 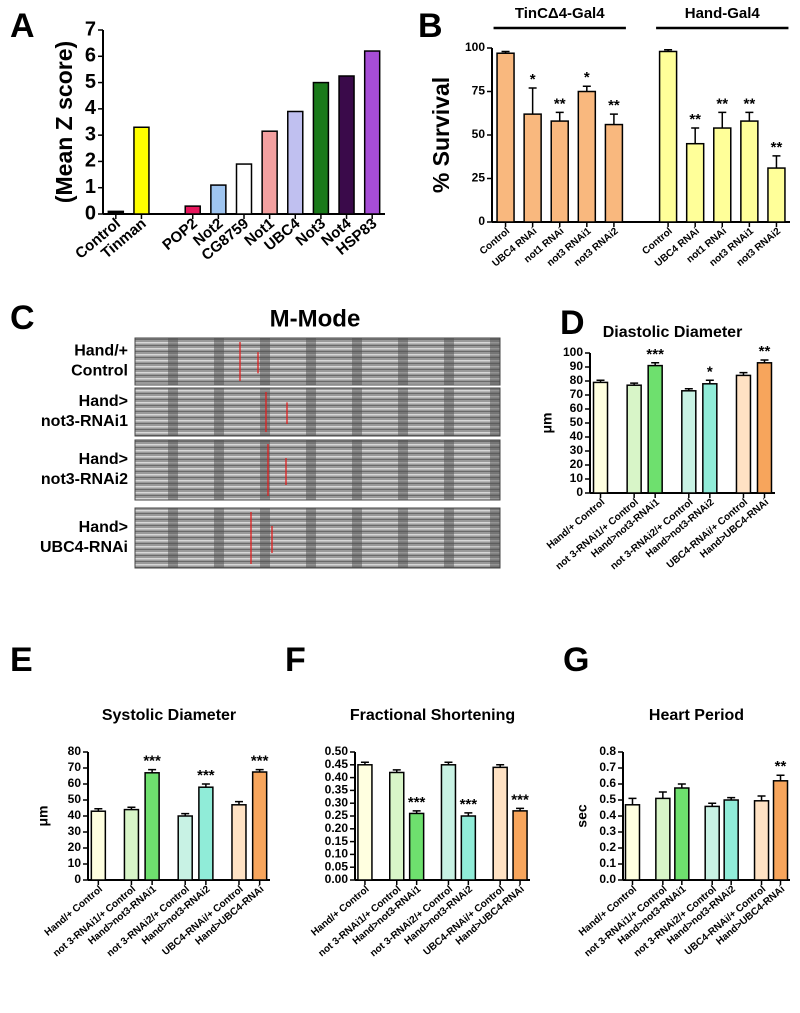 What do you see at coordinates (295, 660) in the screenshot?
I see `panel-letter: F` at bounding box center [295, 660].